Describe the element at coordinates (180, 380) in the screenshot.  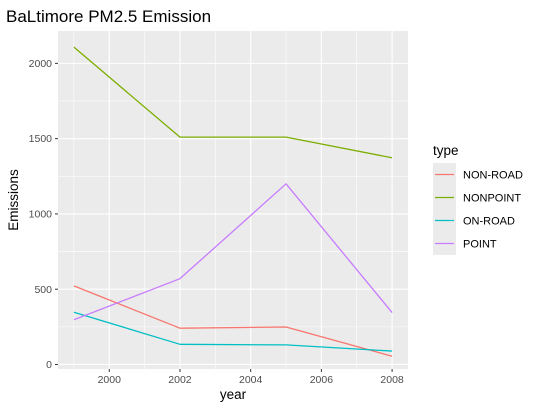
I see `x-tick-label: 2002` at that location.